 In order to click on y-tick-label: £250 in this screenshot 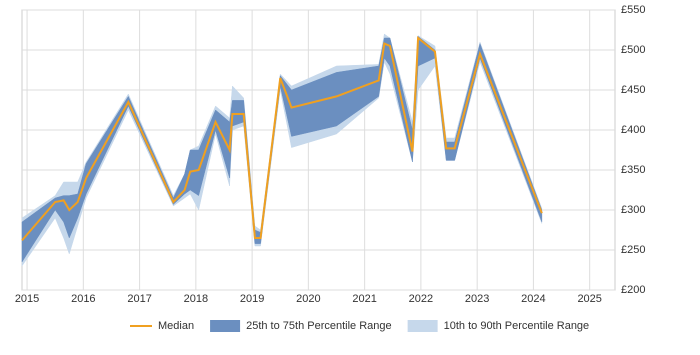, I will do `click(633, 250)`.